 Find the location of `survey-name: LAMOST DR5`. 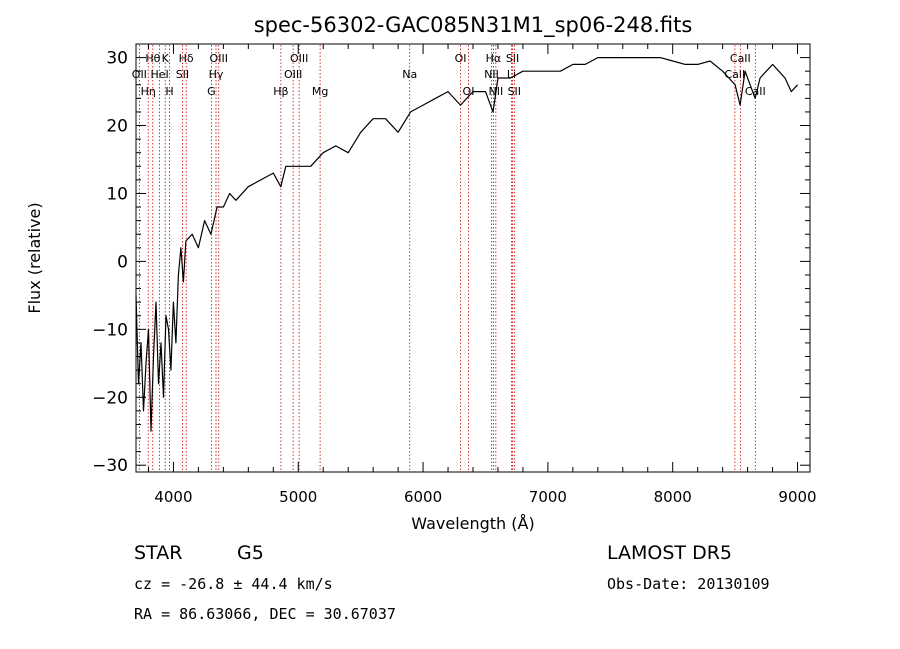

survey-name: LAMOST DR5 is located at coordinates (669, 553).